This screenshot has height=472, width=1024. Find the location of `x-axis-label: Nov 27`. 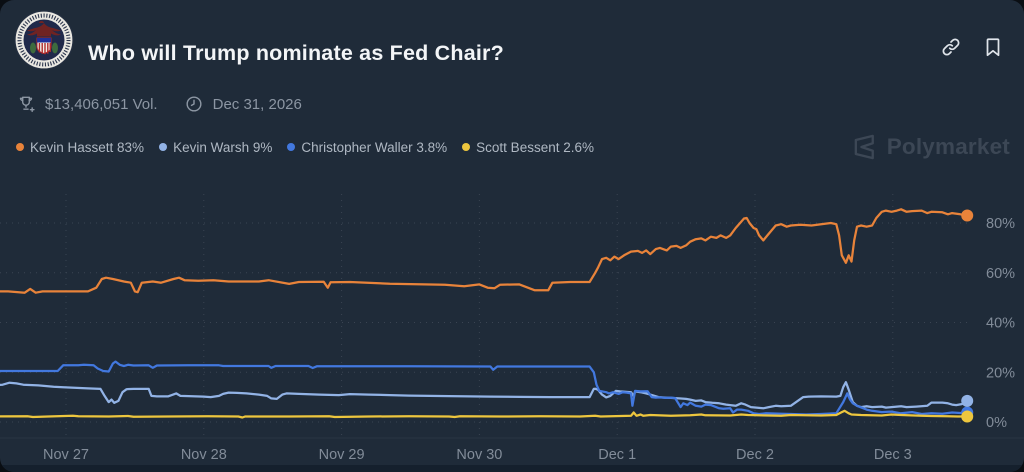

x-axis-label: Nov 27 is located at coordinates (66, 455).